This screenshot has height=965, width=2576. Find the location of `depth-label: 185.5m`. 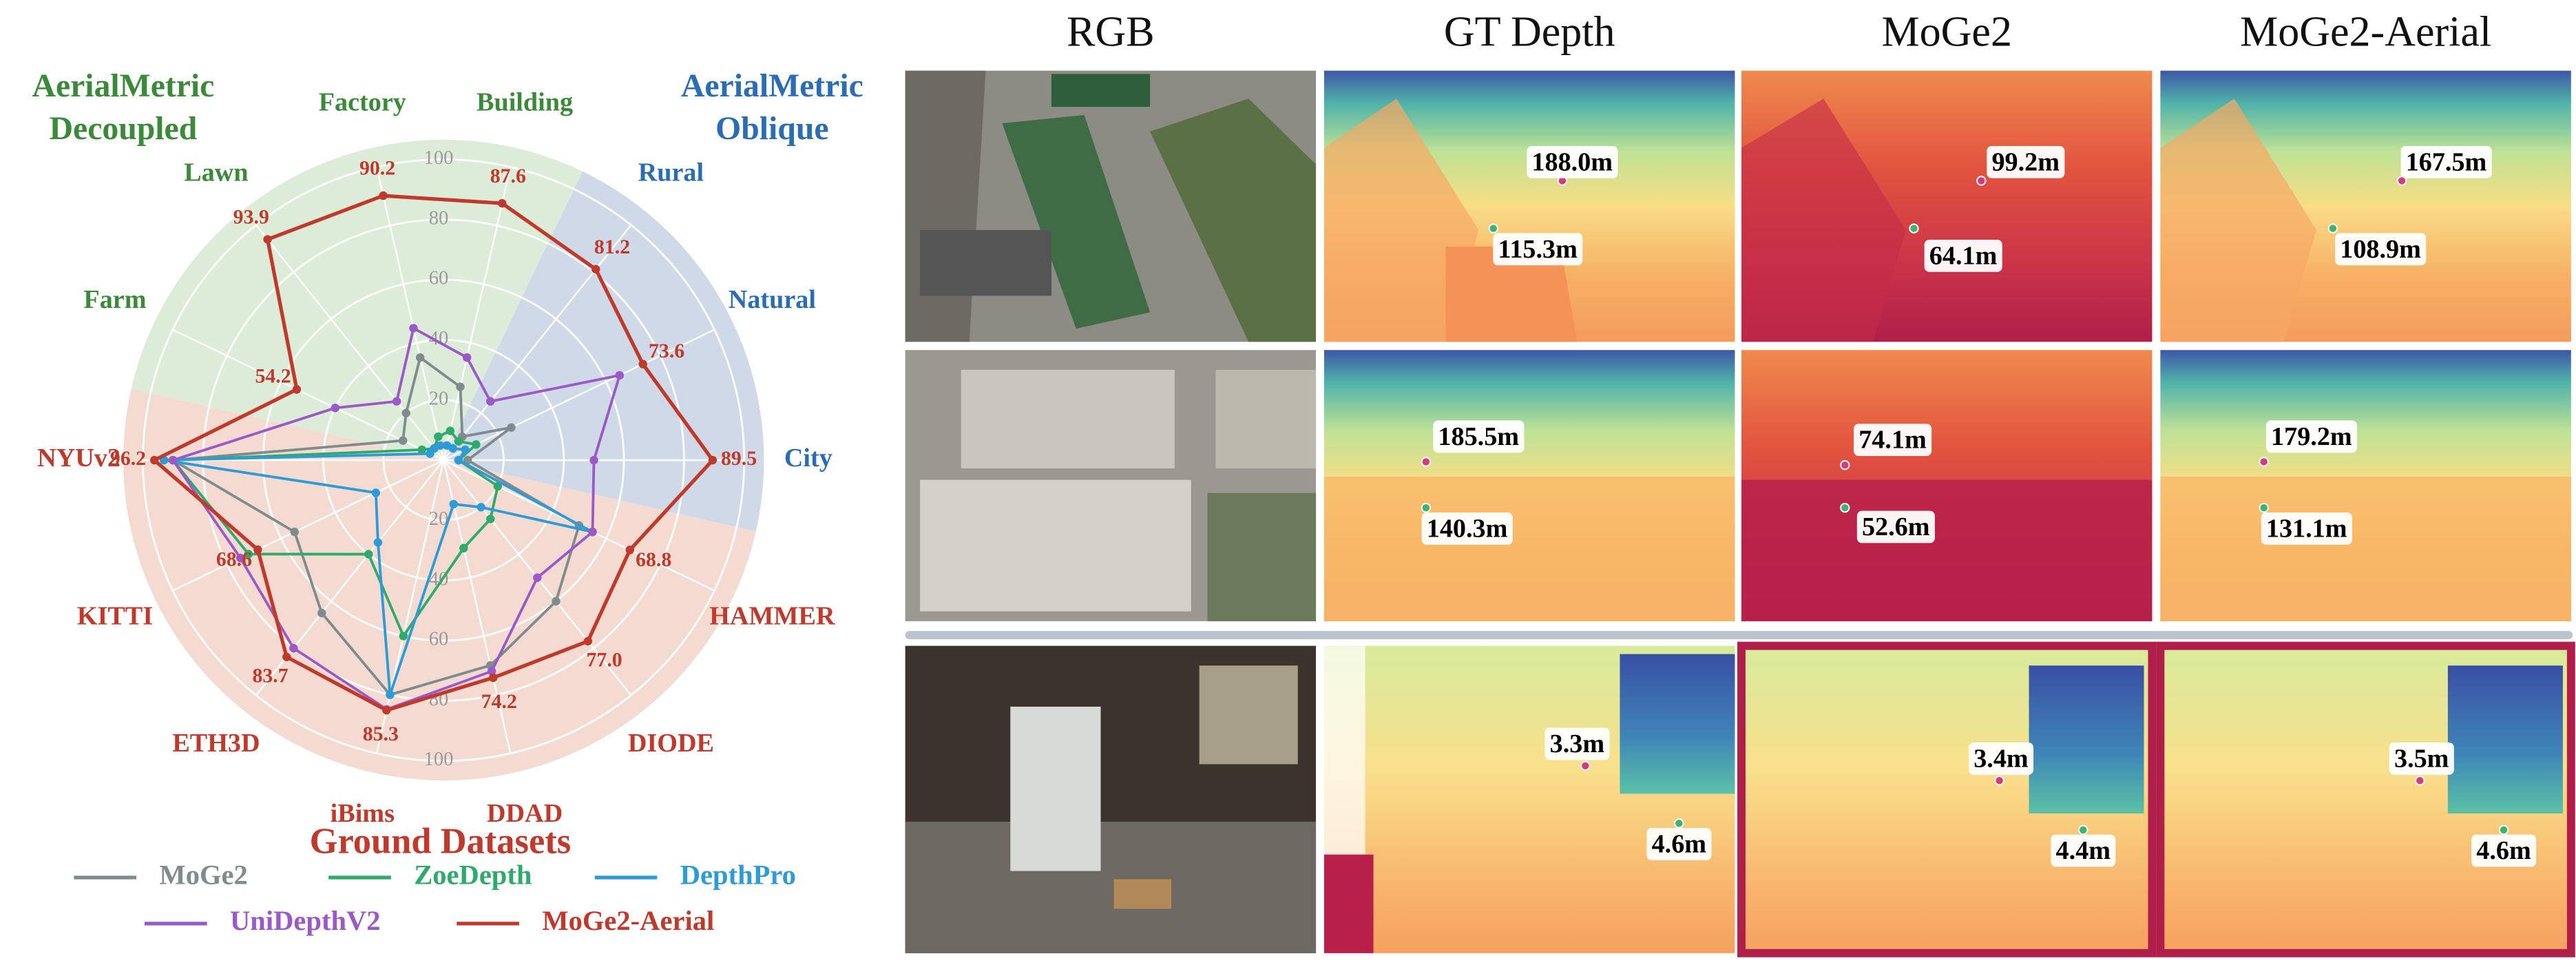

depth-label: 185.5m is located at coordinates (1478, 436).